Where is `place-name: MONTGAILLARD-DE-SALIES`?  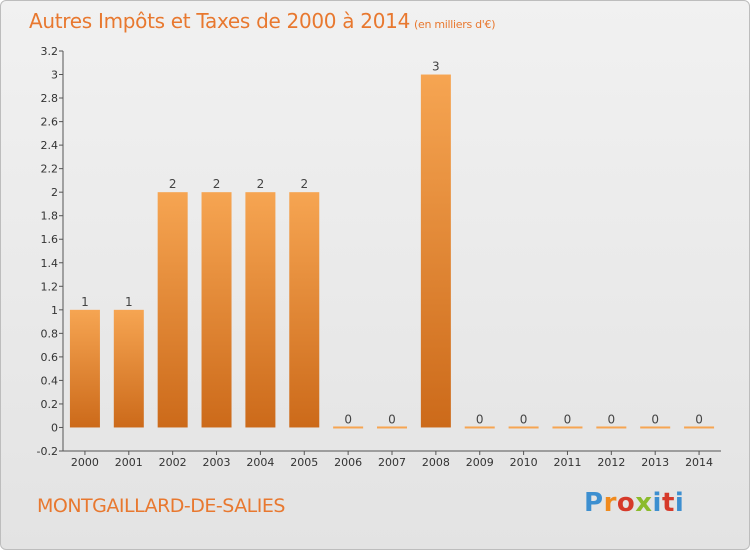 place-name: MONTGAILLARD-DE-SALIES is located at coordinates (161, 506).